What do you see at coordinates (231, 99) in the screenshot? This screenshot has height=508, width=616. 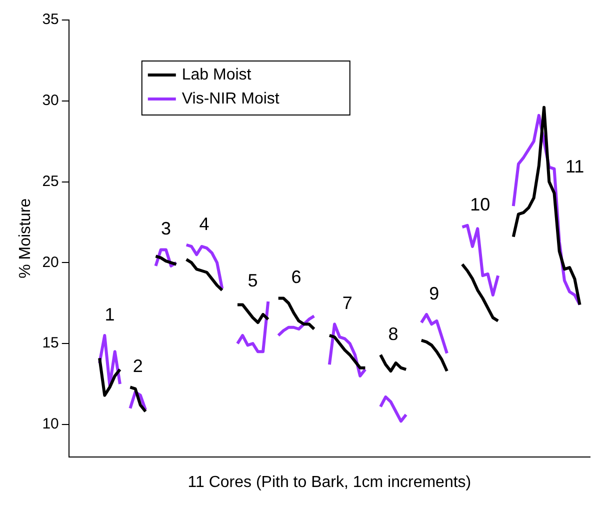 I see `legend-label: Vis-NIR Moist` at bounding box center [231, 99].